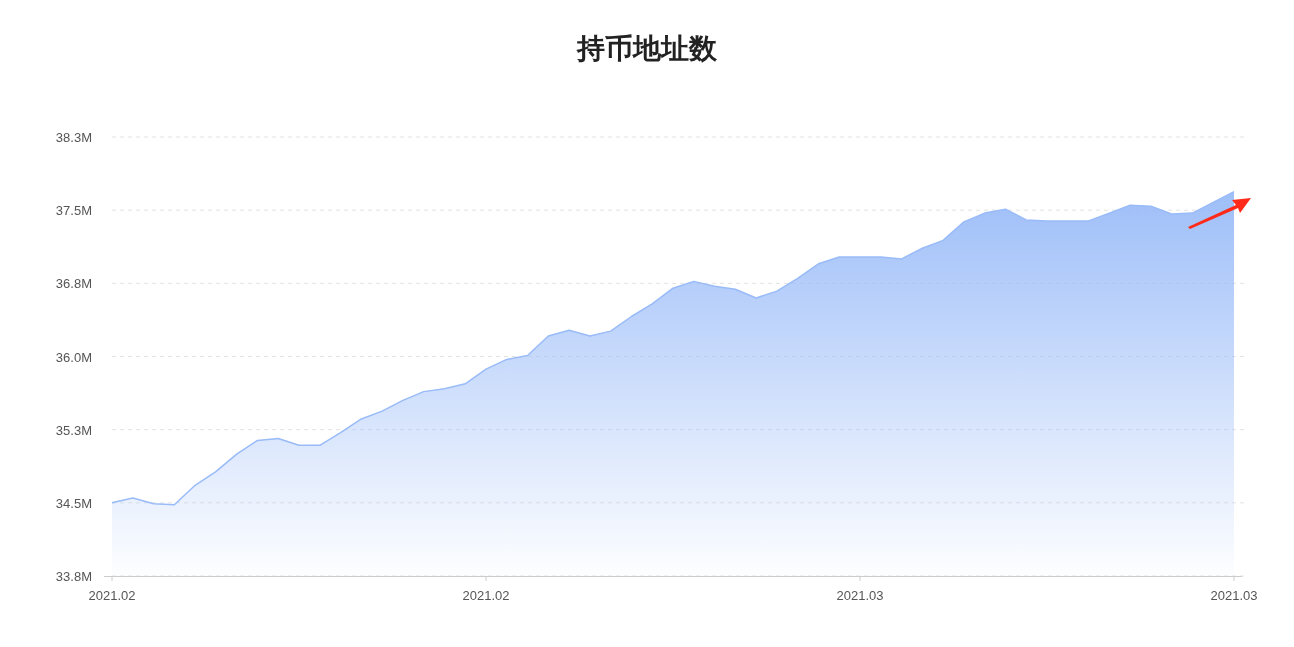 The height and width of the screenshot is (647, 1294). Describe the element at coordinates (73, 357) in the screenshot. I see `y-tick-label: 36.0M` at that location.